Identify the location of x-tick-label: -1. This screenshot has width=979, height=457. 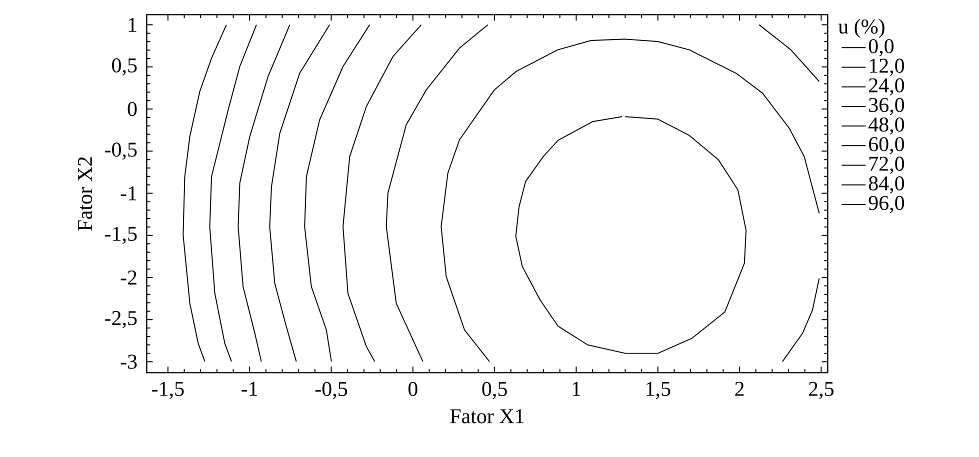
(250, 389).